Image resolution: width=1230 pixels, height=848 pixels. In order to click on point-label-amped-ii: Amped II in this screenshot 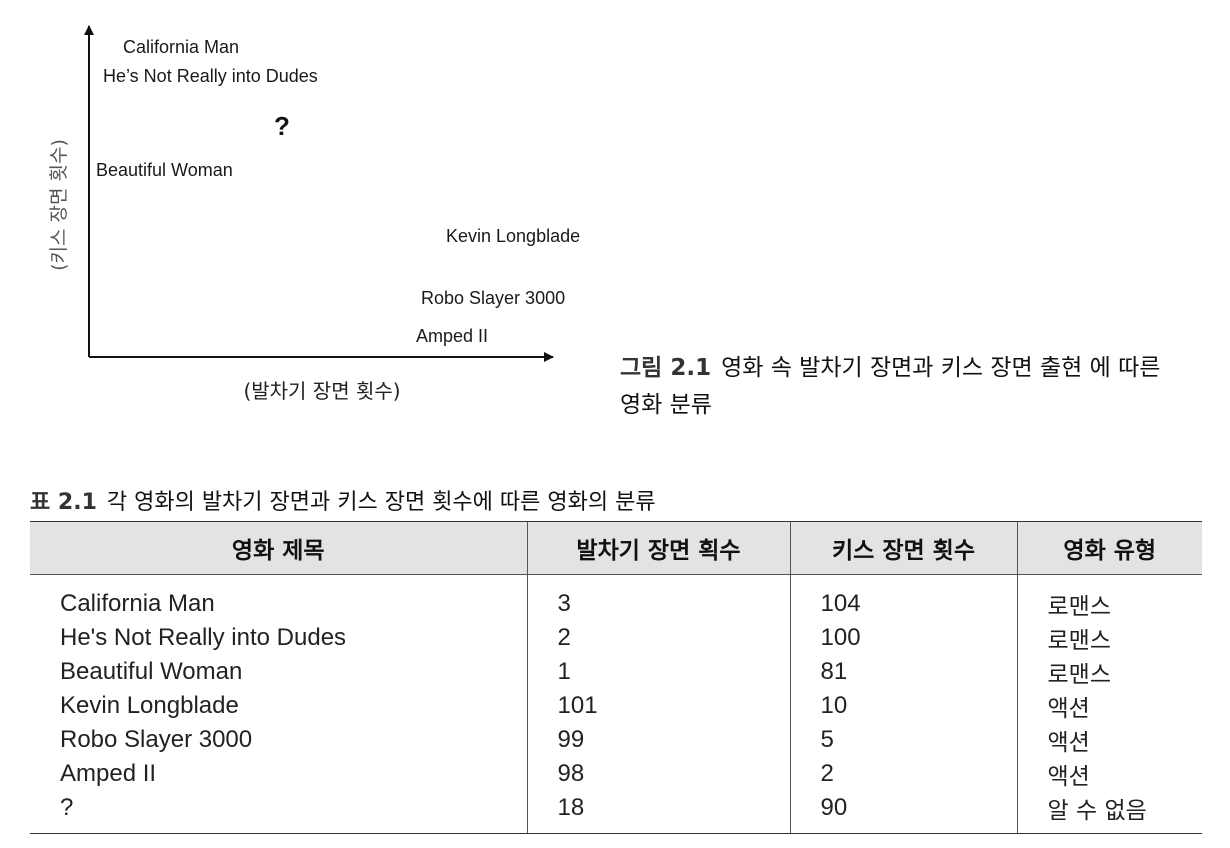, I will do `click(452, 336)`.